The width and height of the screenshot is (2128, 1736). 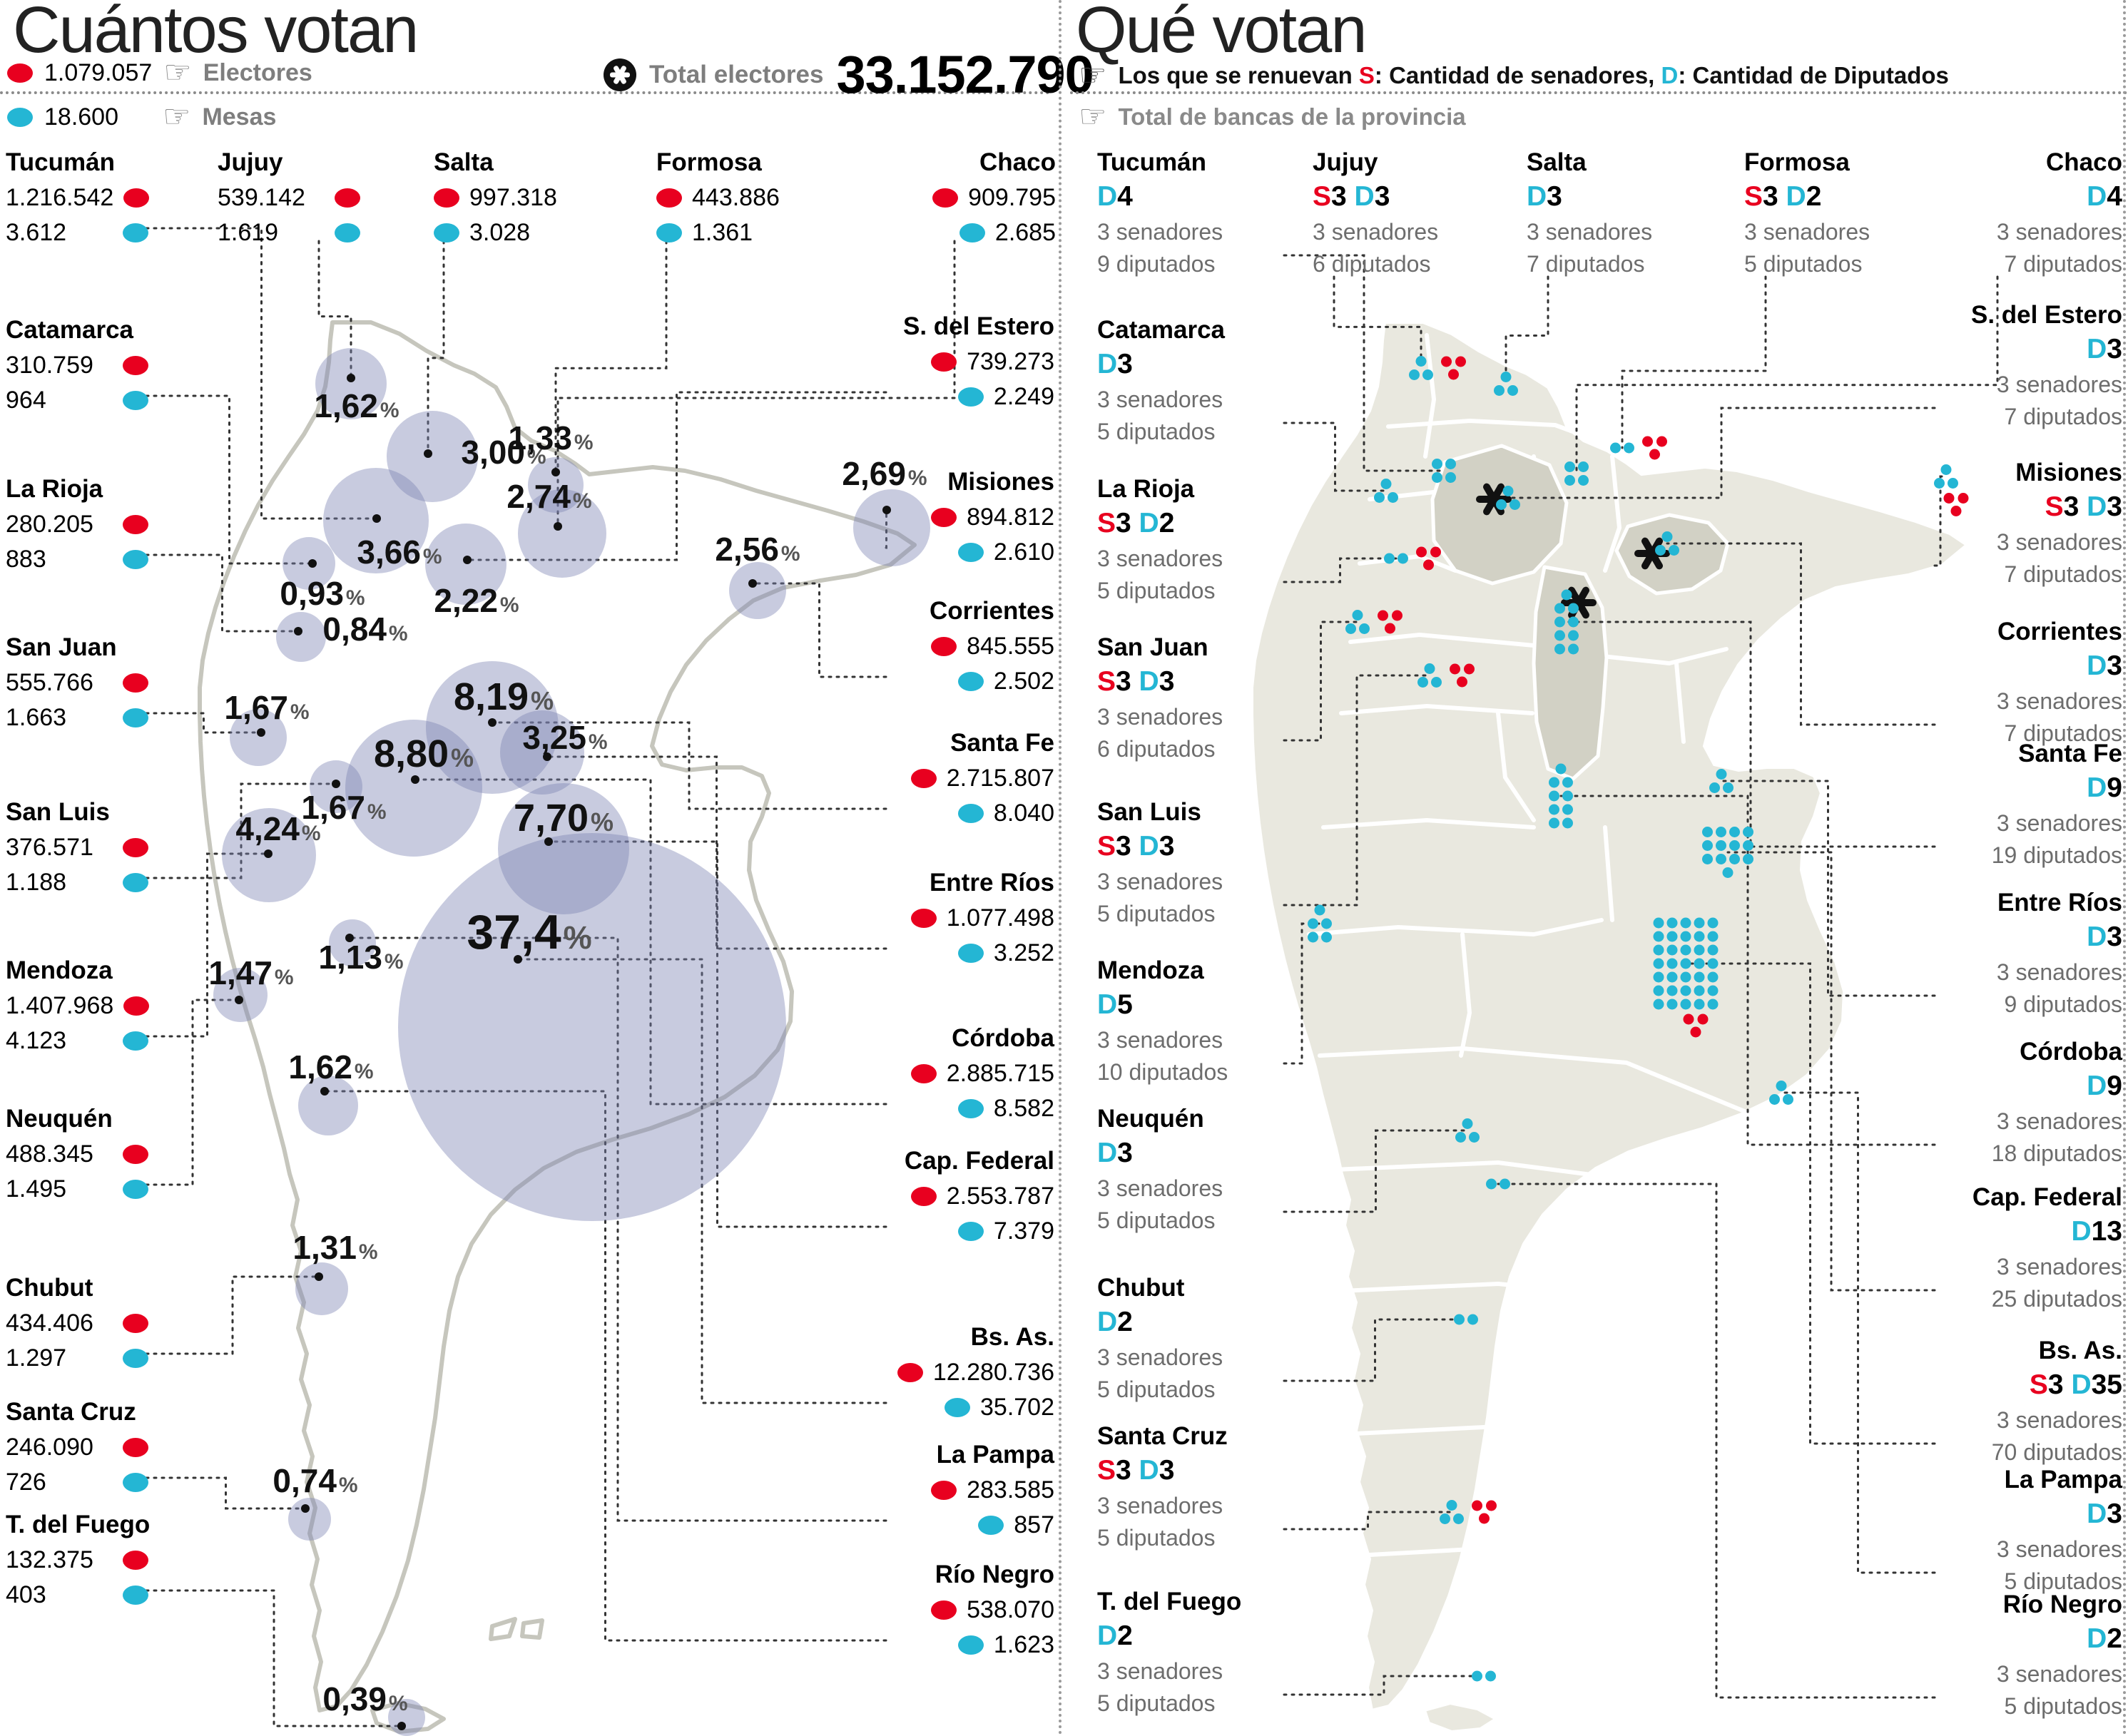 I want to click on legend-mesas-label: Mesas, so click(x=239, y=117).